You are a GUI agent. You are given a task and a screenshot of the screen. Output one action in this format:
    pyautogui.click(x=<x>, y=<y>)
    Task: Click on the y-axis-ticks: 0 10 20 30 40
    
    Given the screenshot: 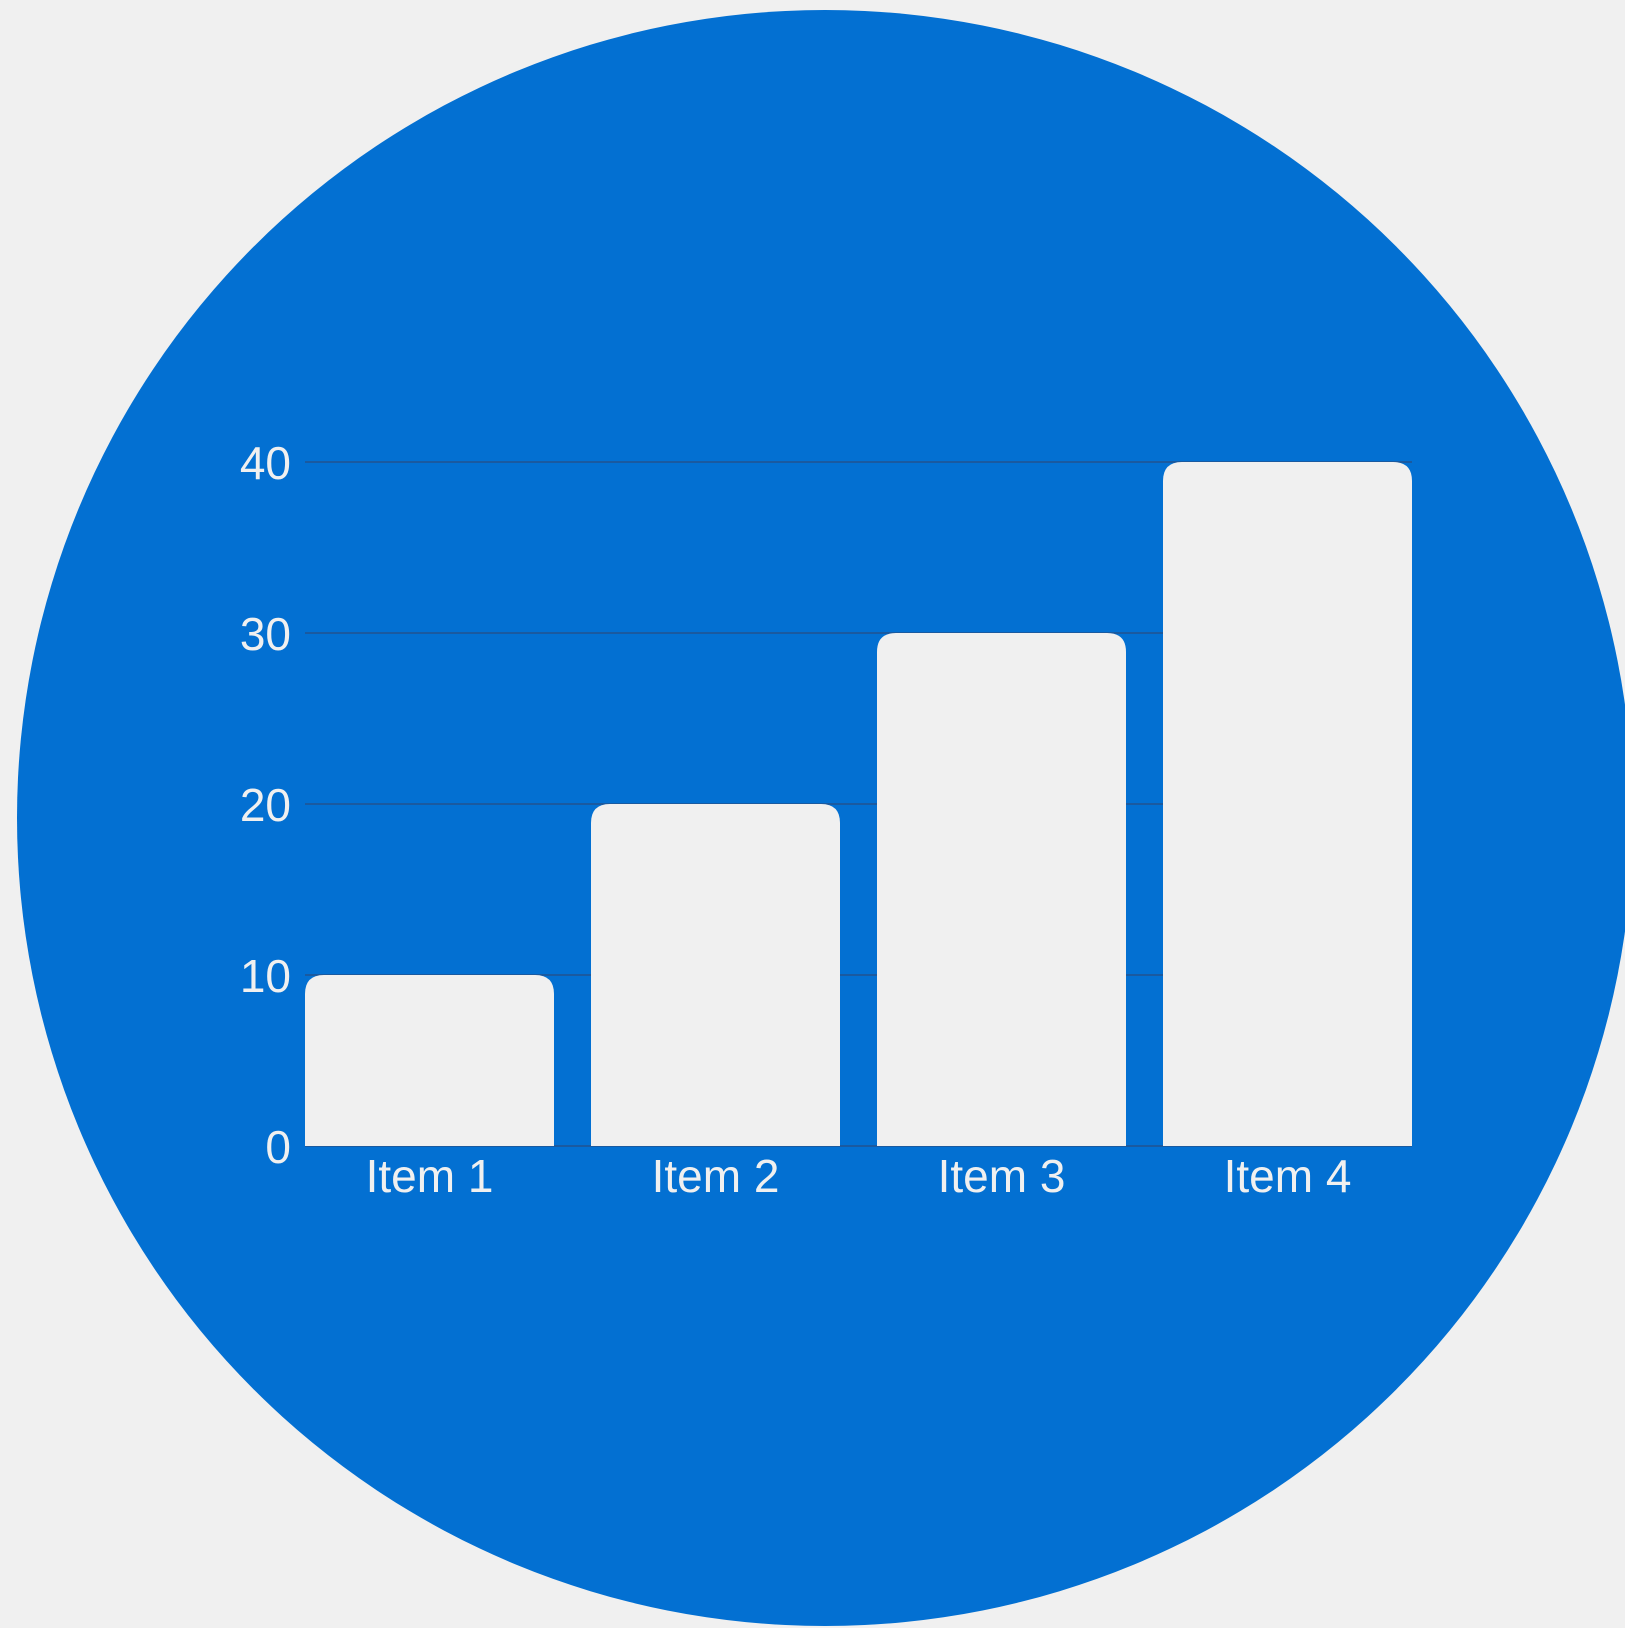 What is the action you would take?
    pyautogui.click(x=265, y=805)
    